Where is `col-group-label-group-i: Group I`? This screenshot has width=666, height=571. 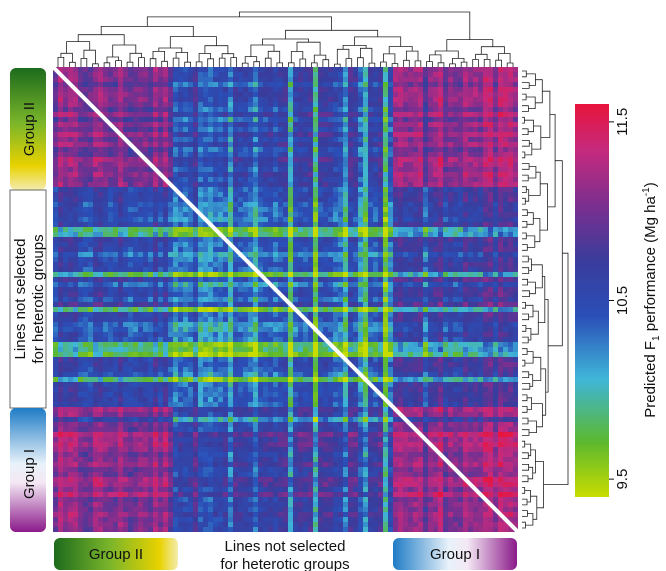 col-group-label-group-i: Group I is located at coordinates (455, 554).